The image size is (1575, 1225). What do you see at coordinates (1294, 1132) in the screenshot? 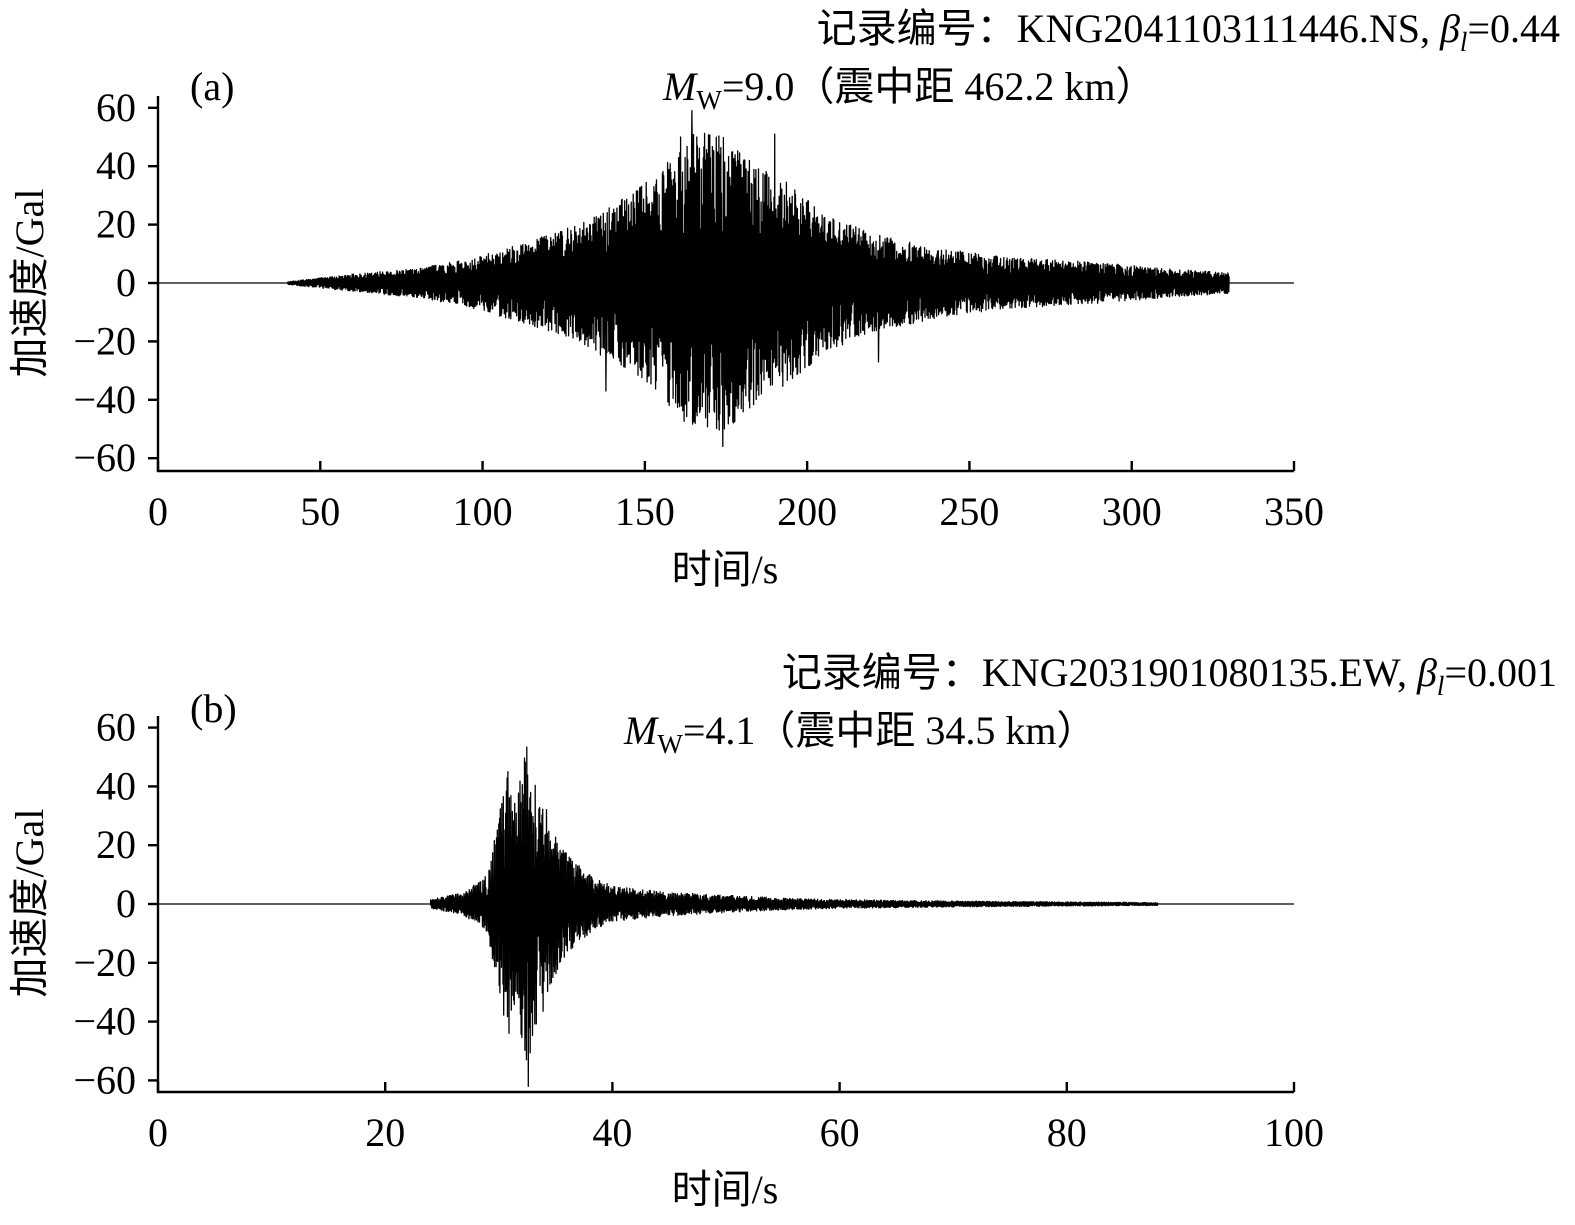
I see `panel-b-x-tick-label: 100` at bounding box center [1294, 1132].